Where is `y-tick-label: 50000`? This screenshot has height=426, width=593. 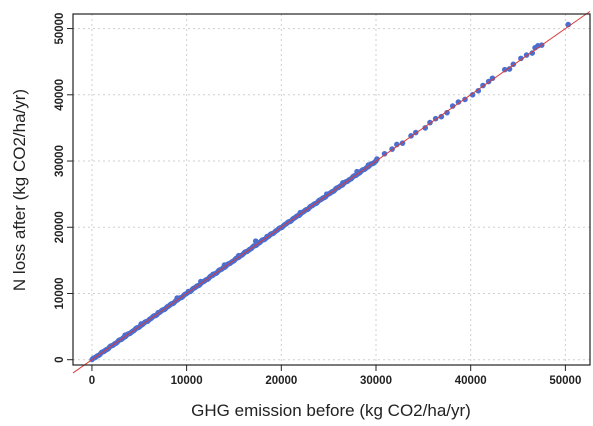
y-tick-label: 50000 is located at coordinates (60, 29).